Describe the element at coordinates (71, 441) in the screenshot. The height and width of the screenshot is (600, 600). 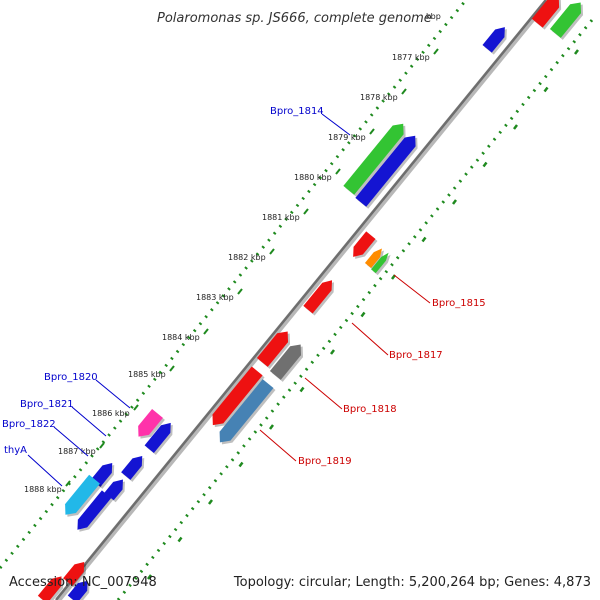
I see `label-bpro-1822-leader` at that location.